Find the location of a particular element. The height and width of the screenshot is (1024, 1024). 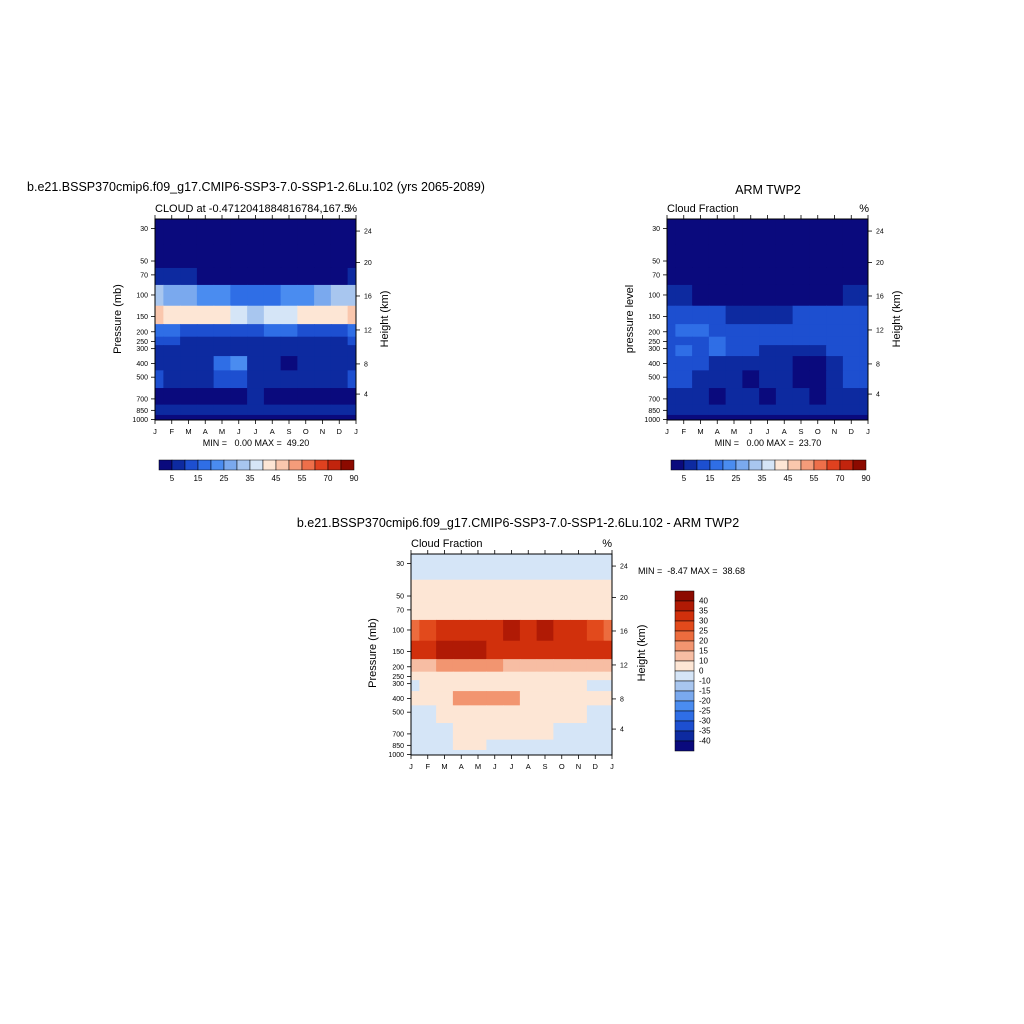

colorbar-label: -10 is located at coordinates (705, 681).